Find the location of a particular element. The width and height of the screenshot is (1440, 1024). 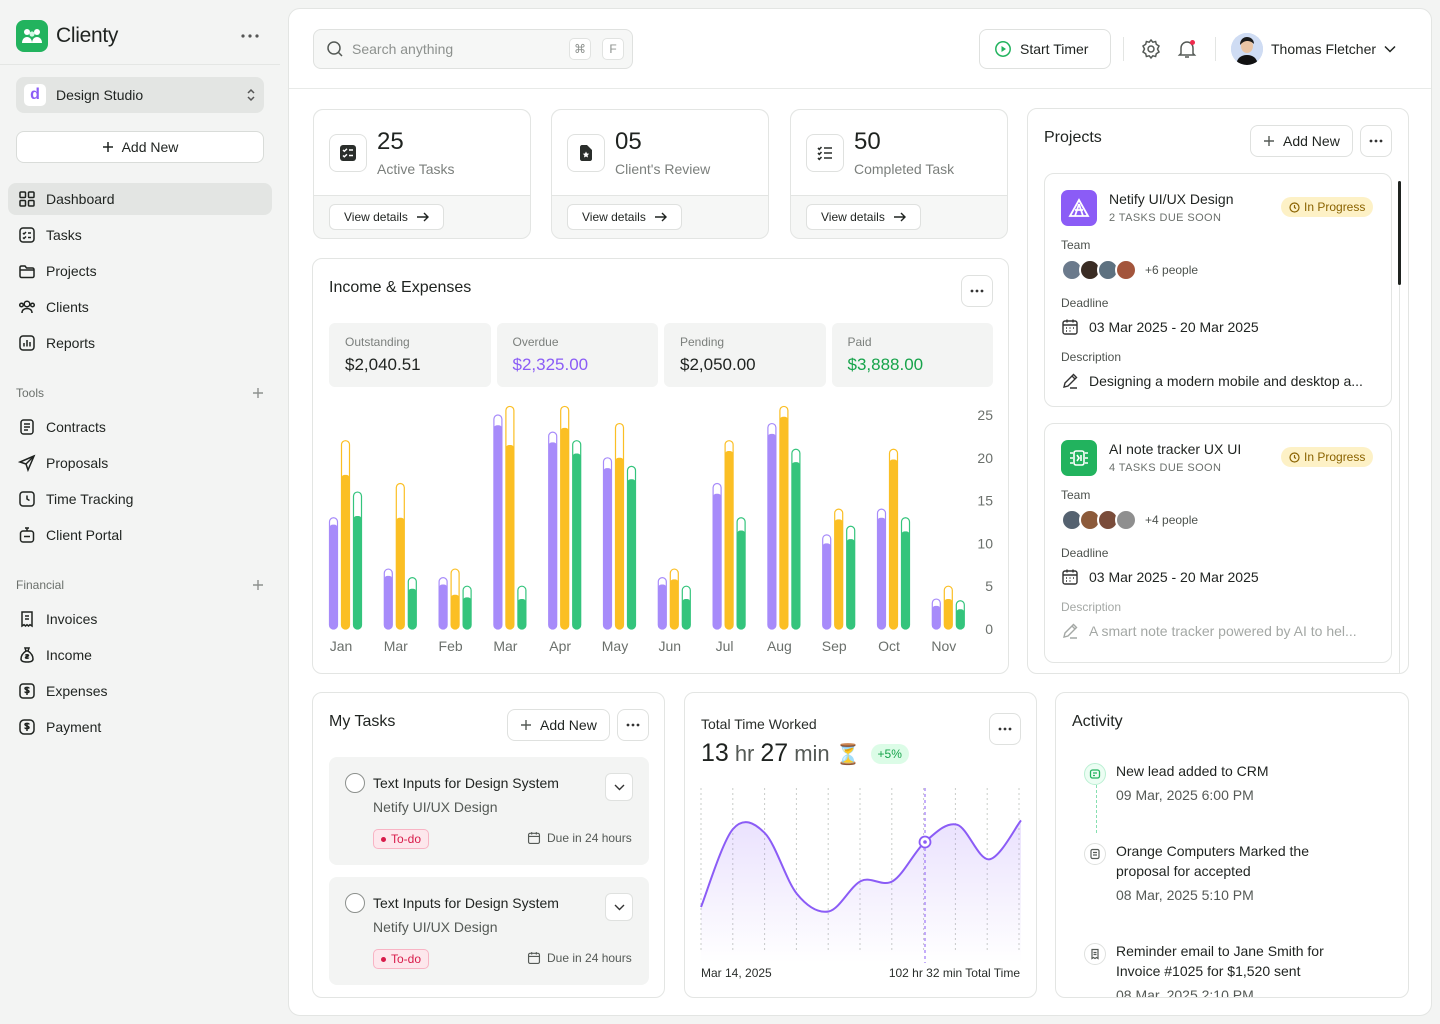

scrollbar-thumb is located at coordinates (1399, 233).